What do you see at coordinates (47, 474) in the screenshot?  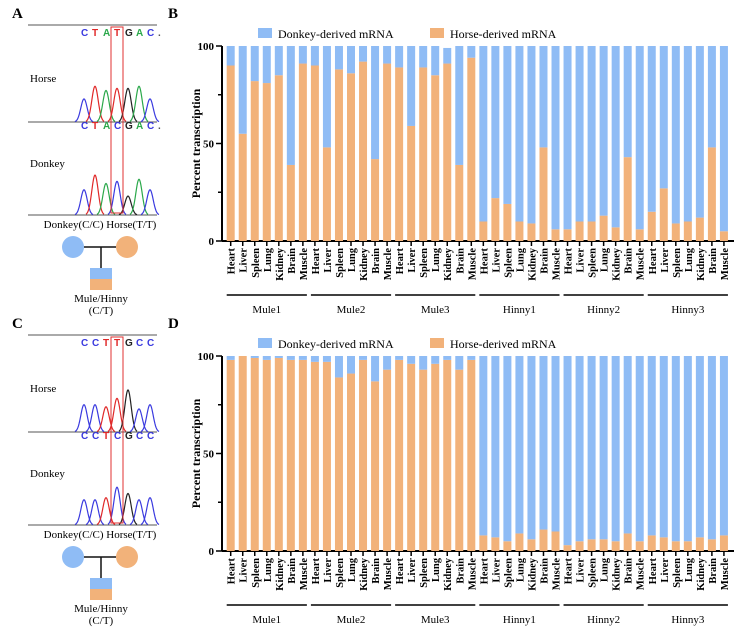 I see `donkey-label: Donkey` at bounding box center [47, 474].